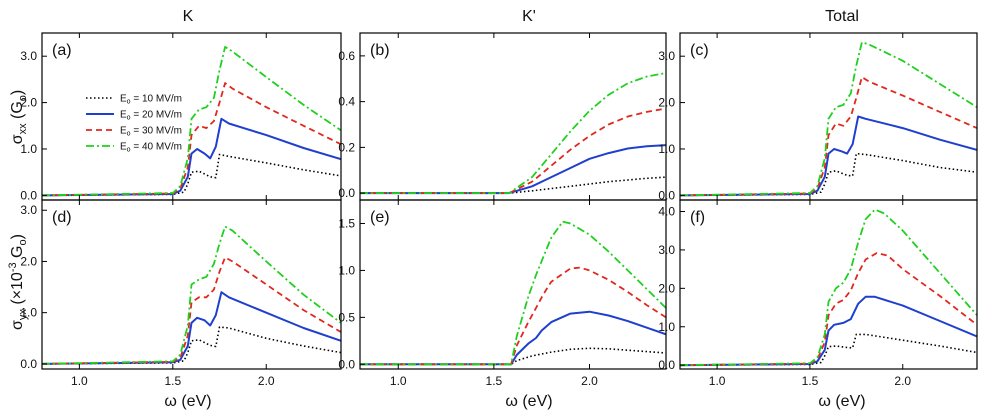  Describe the element at coordinates (151, 148) in the screenshot. I see `legend-label-40: Eo = 40 MV/m` at that location.